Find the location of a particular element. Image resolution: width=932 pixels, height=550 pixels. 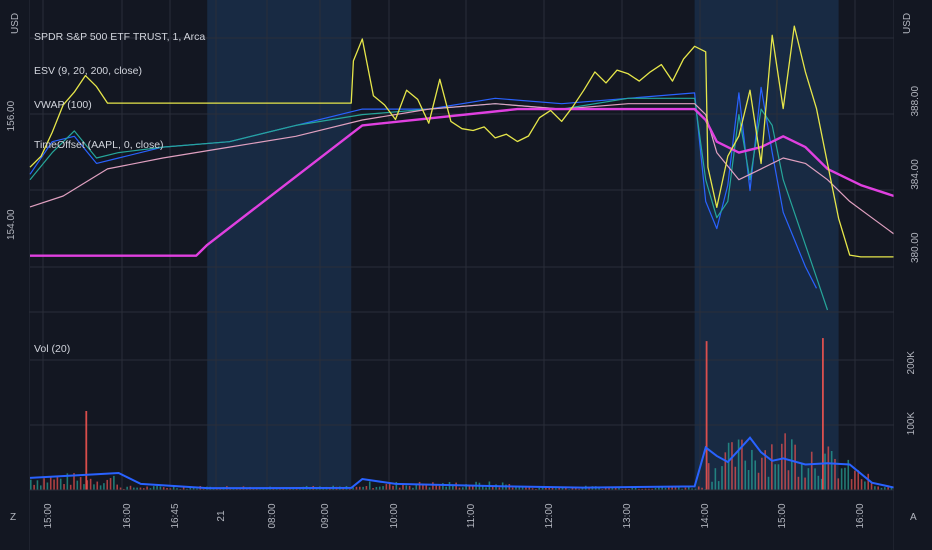

timeoffset-legend: TimeOffset (AAPL, 0, close) is located at coordinates (99, 145).